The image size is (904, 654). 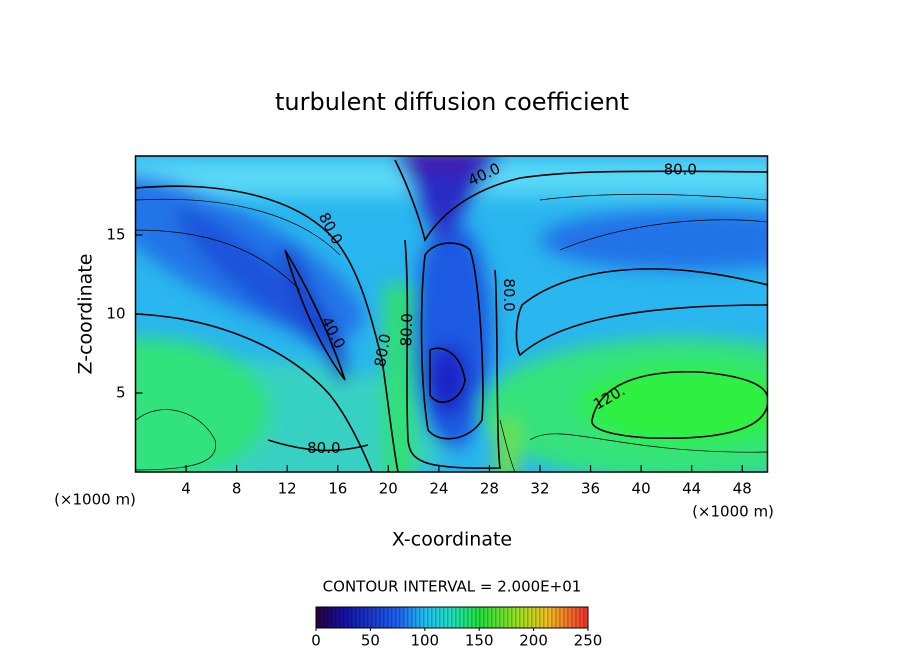 I want to click on chart-title: turbulent diffusion coefficient, so click(x=452, y=102).